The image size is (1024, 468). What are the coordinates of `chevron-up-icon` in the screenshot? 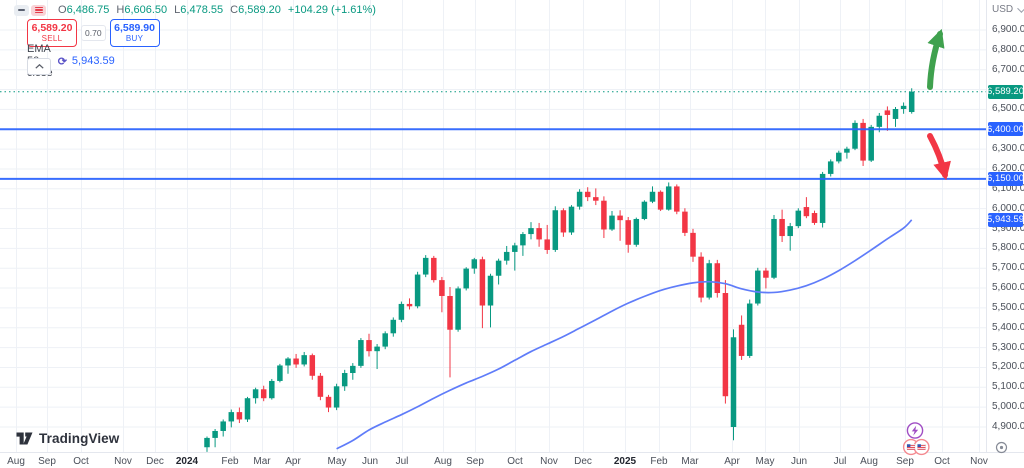 It's located at (39, 66).